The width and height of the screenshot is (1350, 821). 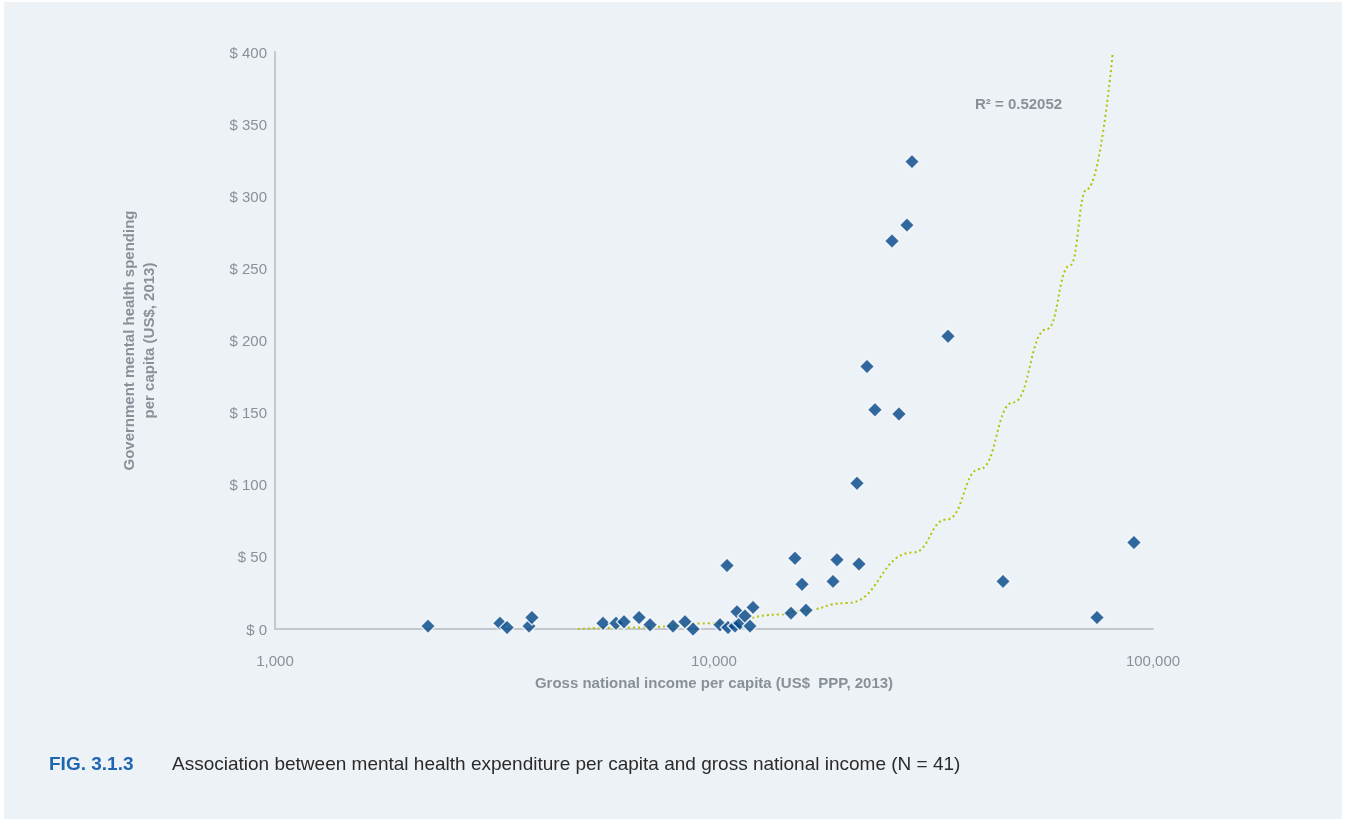 I want to click on y-tick-label: $ 400, so click(x=248, y=52).